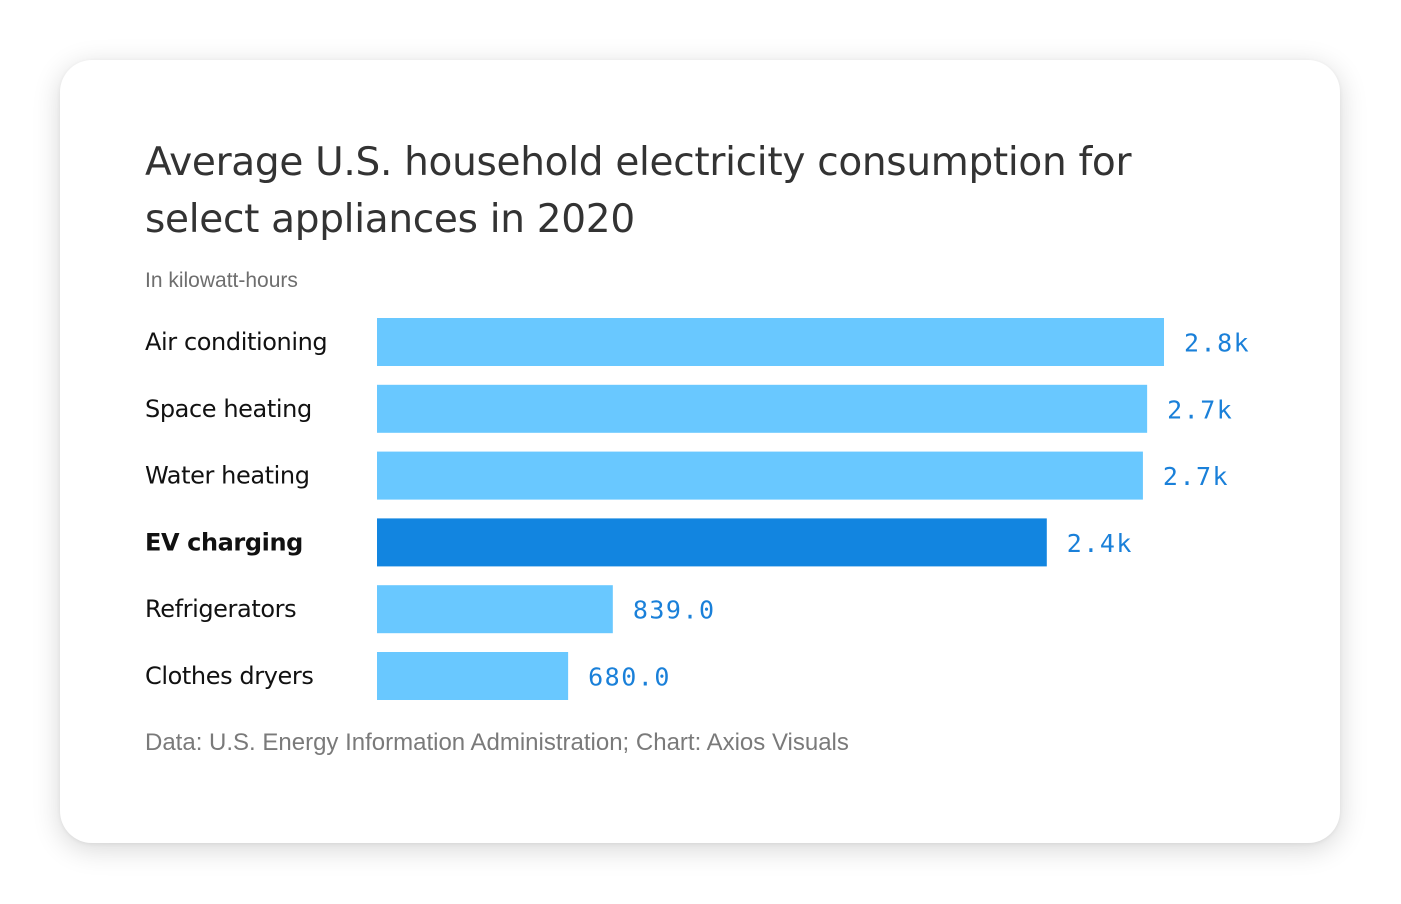  What do you see at coordinates (224, 542) in the screenshot?
I see `category-label-ev-charging: EV charging` at bounding box center [224, 542].